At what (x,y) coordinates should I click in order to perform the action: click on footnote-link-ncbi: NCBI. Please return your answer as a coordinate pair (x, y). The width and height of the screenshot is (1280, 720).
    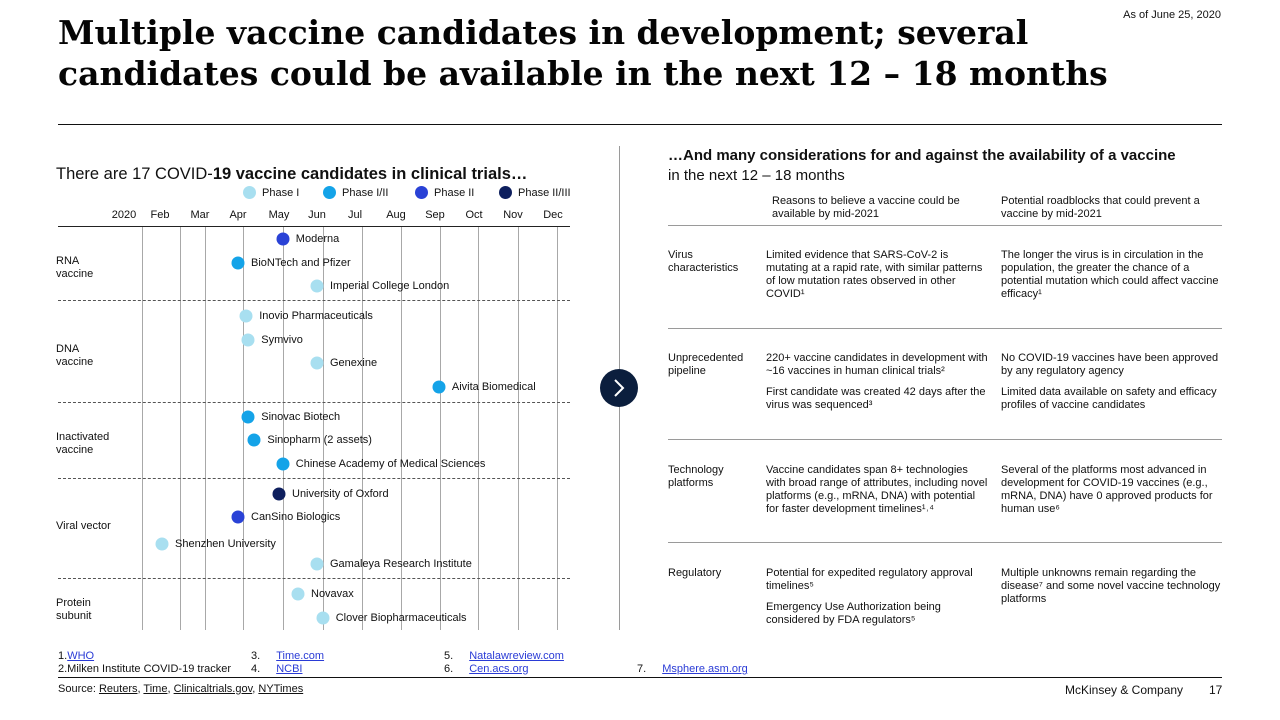
    Looking at the image, I should click on (289, 669).